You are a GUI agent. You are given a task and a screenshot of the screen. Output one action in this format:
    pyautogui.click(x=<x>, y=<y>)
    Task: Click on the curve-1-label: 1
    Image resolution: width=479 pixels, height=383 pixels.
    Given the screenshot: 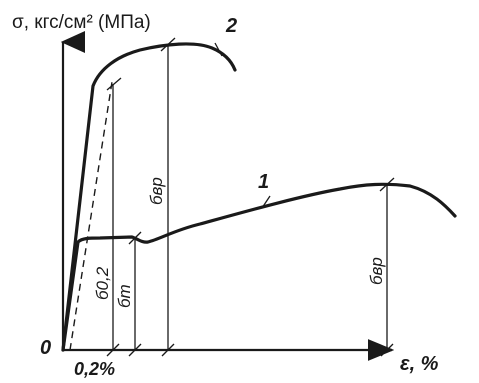 What is the action you would take?
    pyautogui.click(x=263, y=182)
    